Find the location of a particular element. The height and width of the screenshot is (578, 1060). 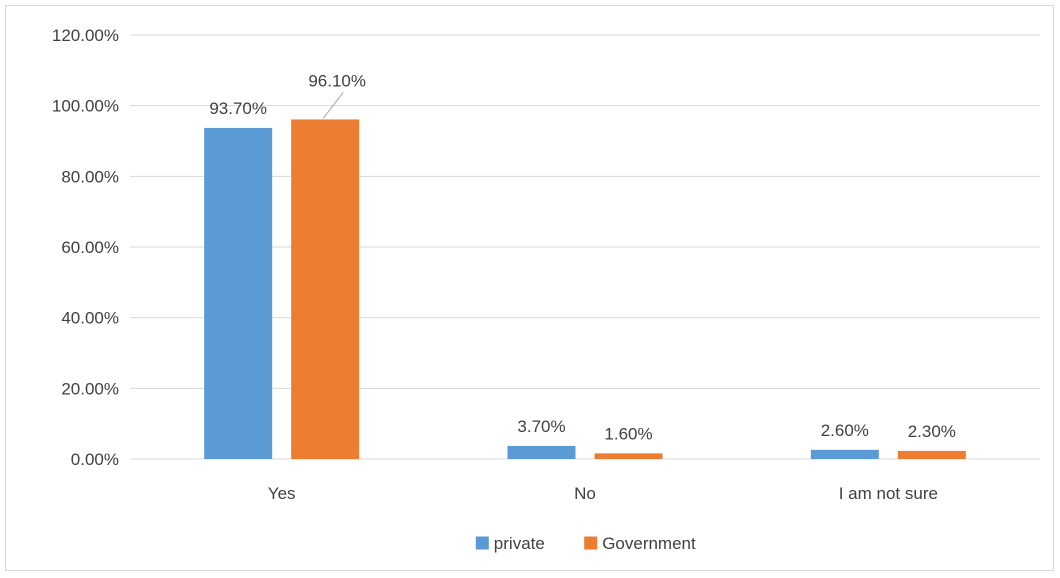

data-label: 93.70% is located at coordinates (238, 108).